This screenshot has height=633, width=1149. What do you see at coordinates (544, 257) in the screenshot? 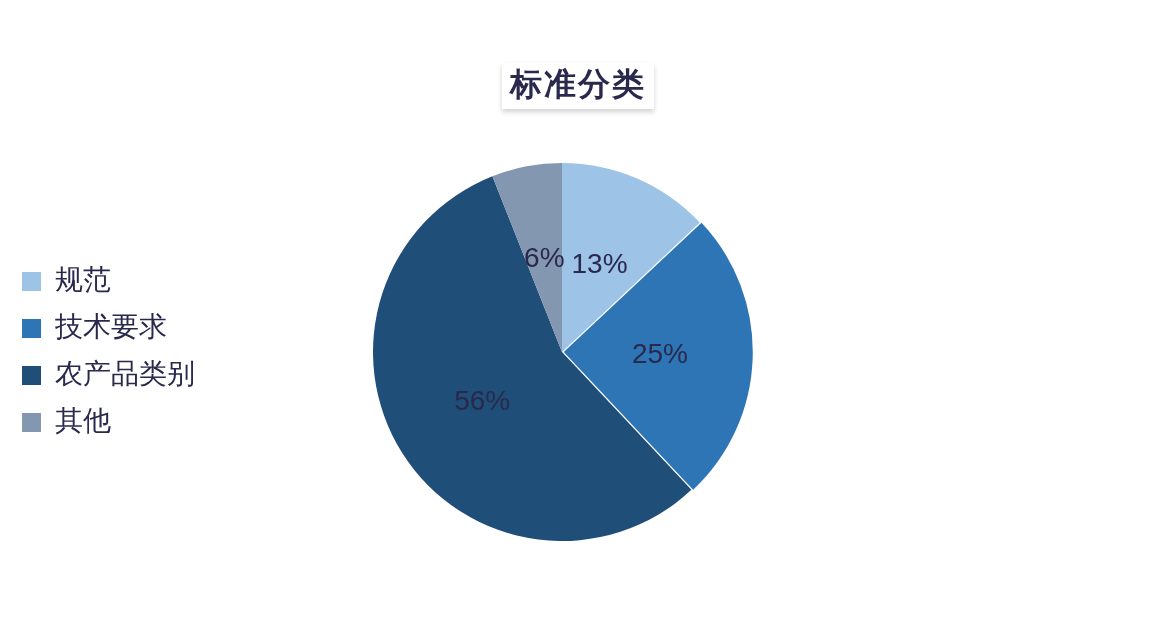
I see `data-label: 6%` at bounding box center [544, 257].